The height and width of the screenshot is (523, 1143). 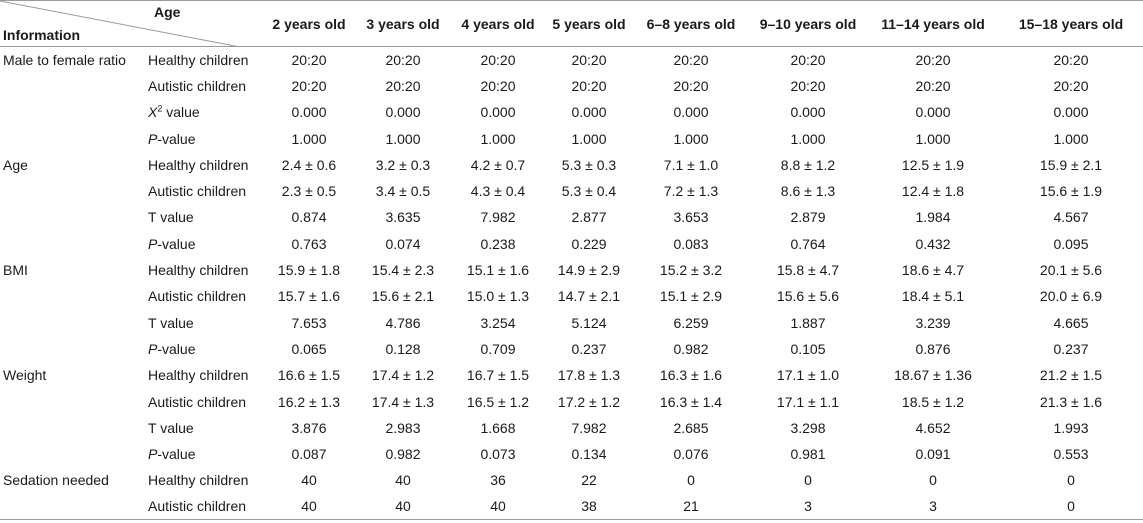 I want to click on value-cell: 15.9 ± 1.8, so click(x=309, y=270).